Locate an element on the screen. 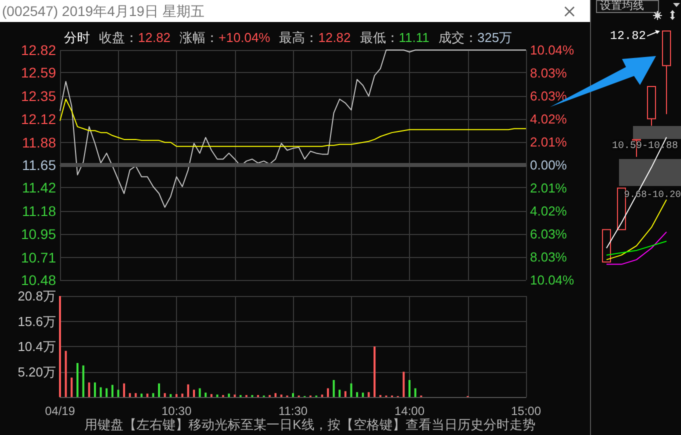 This screenshot has height=435, width=681. text: 用键盘【左右键】移动光标至某一日K线，按【空格键】查看当日历史分时走势 is located at coordinates (310, 424).